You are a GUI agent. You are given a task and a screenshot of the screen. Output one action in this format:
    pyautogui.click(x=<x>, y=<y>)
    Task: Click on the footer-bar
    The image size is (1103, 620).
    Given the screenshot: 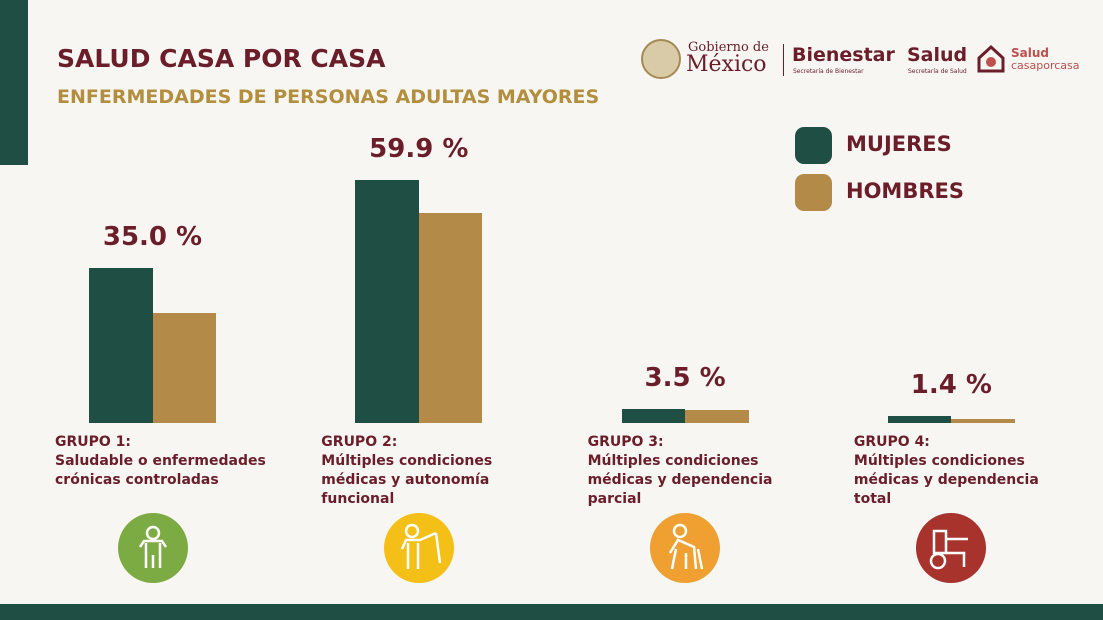 What is the action you would take?
    pyautogui.click(x=551, y=612)
    